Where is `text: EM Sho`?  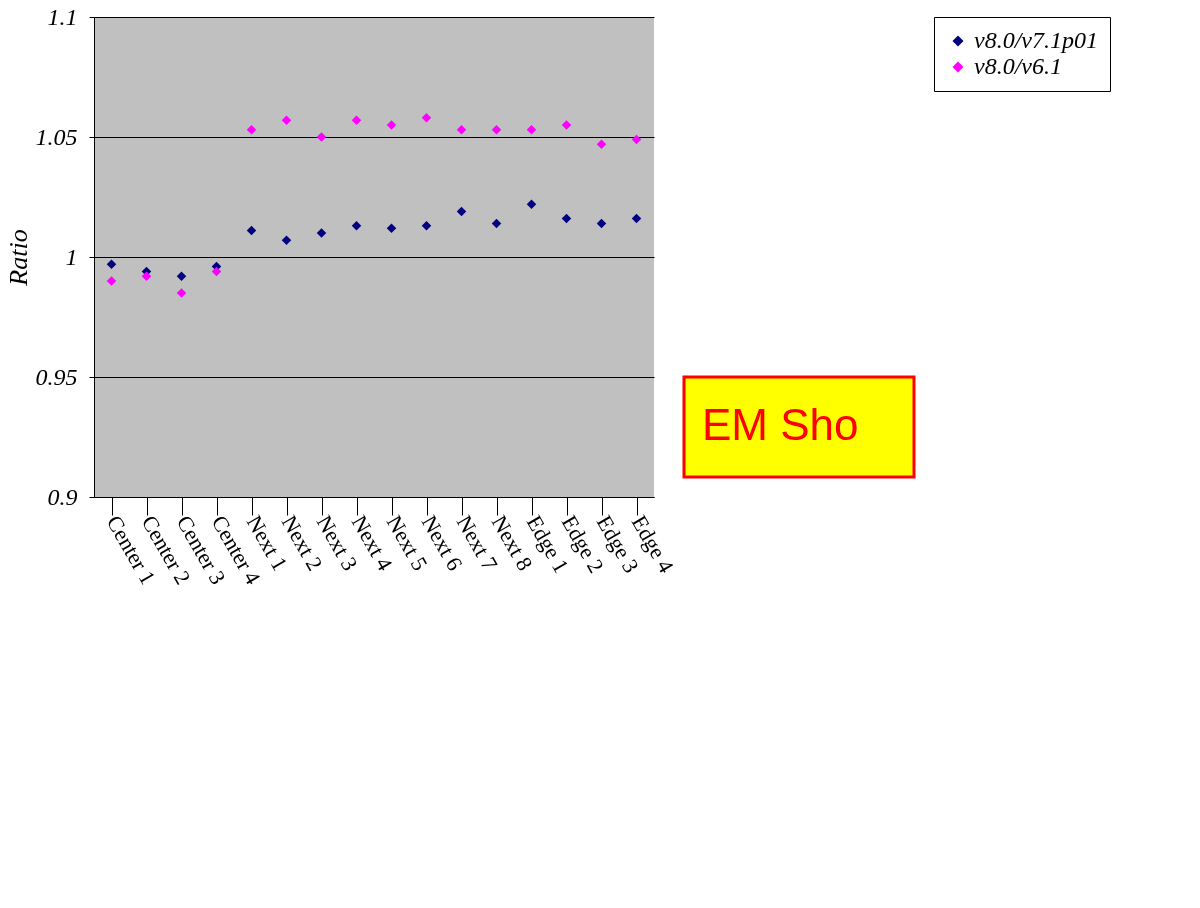 text: EM Sho is located at coordinates (780, 424).